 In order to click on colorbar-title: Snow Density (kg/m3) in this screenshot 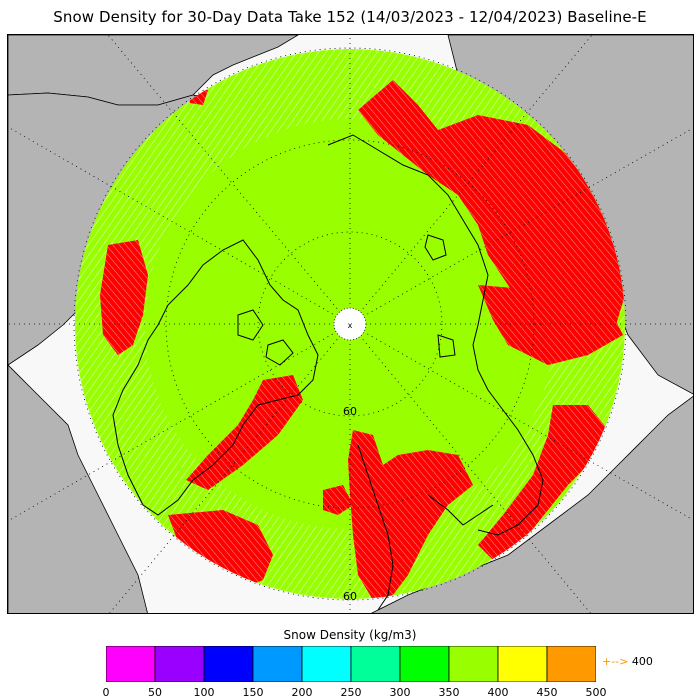, I will do `click(350, 635)`.